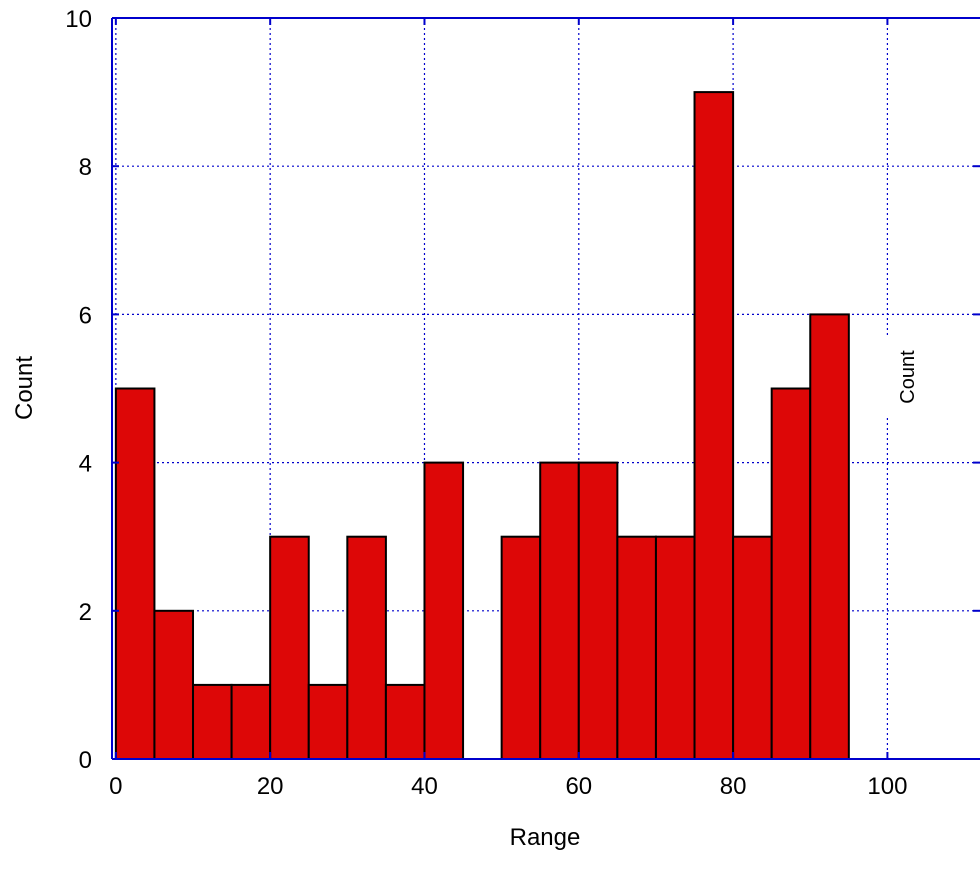 This screenshot has width=980, height=877. Describe the element at coordinates (545, 837) in the screenshot. I see `x-axis-title: Range` at that location.